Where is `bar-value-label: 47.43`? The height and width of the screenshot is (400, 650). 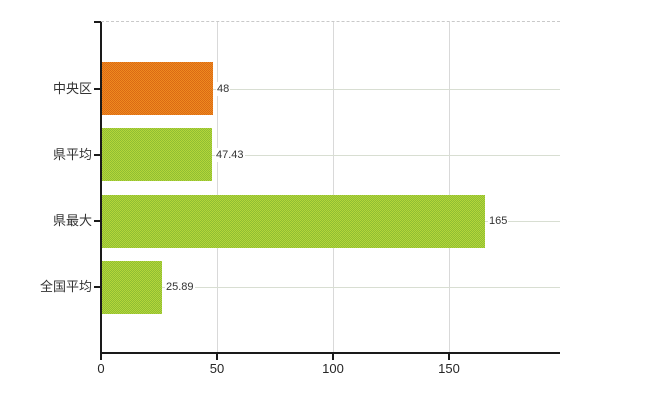
bar-value-label: 47.43 is located at coordinates (230, 155).